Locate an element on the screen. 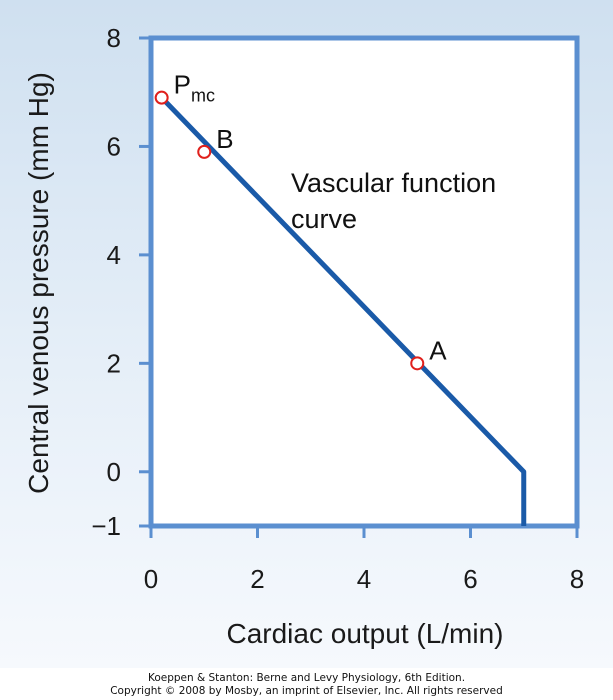 This screenshot has width=613, height=700. annotation-line-1: Vascular function is located at coordinates (393, 183).